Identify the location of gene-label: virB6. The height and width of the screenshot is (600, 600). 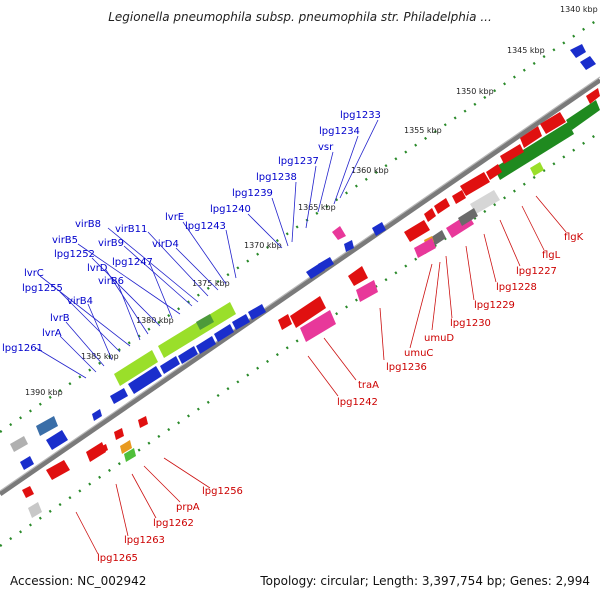
(111, 281).